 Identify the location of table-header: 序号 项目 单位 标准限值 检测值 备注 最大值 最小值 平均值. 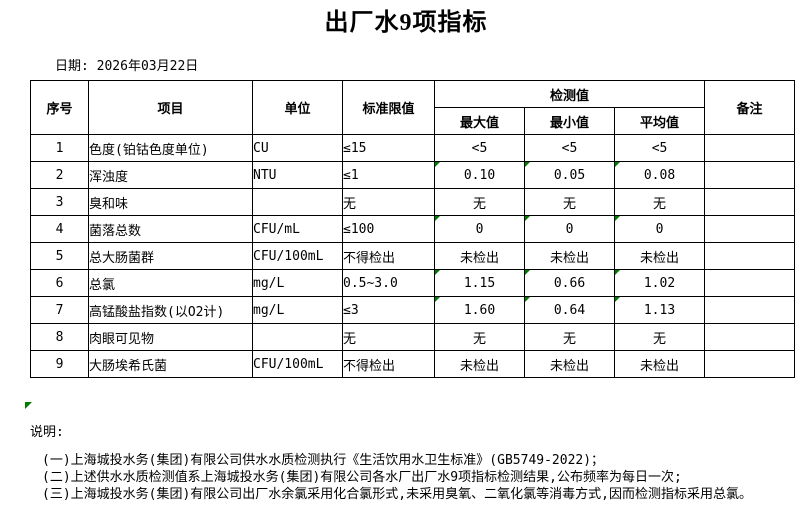
(413, 107).